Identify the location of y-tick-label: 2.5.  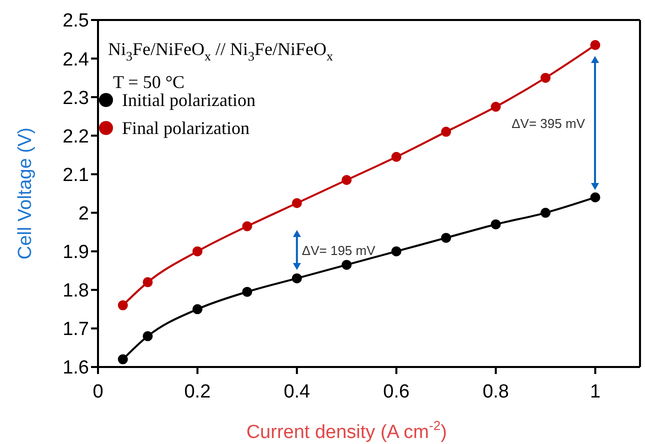
(75, 21).